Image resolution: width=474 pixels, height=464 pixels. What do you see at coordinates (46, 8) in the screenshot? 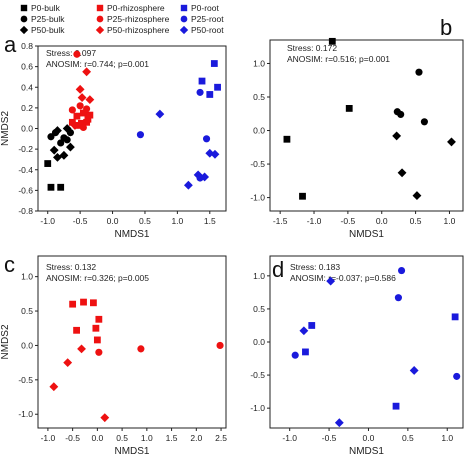
I see `legend-label: P0-bulk` at bounding box center [46, 8].